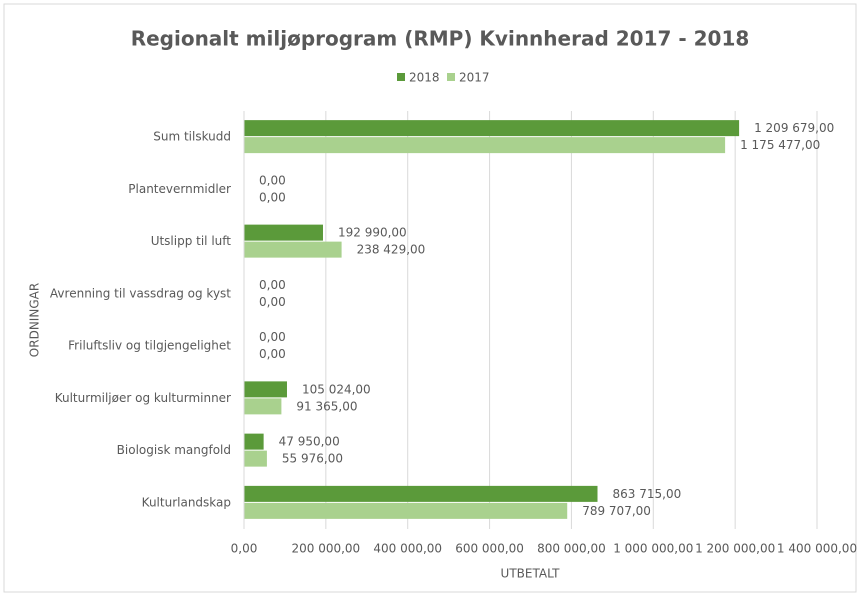 The height and width of the screenshot is (596, 860). What do you see at coordinates (149, 346) in the screenshot?
I see `y-tick-label: Friluftsliv og tilgjengelighet` at bounding box center [149, 346].